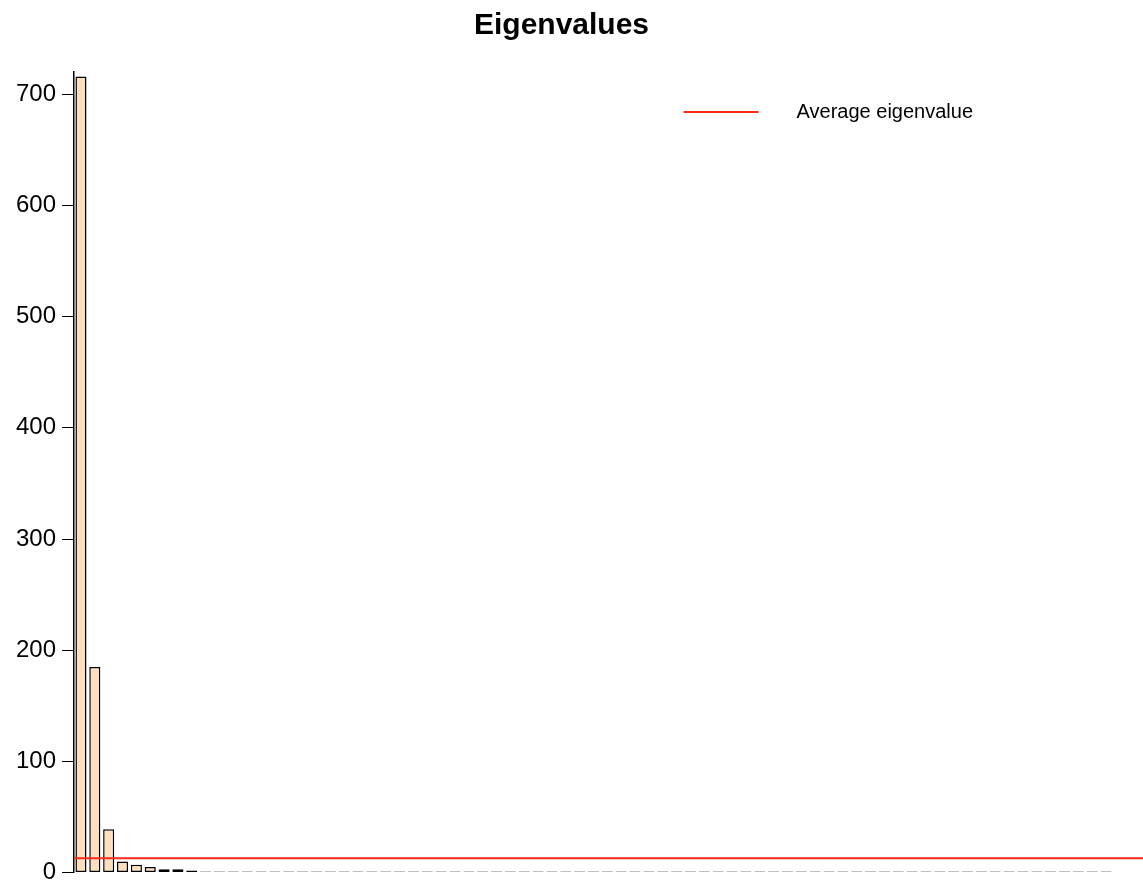 Image resolution: width=1143 pixels, height=893 pixels. I want to click on y-tick-label: 0, so click(49, 871).